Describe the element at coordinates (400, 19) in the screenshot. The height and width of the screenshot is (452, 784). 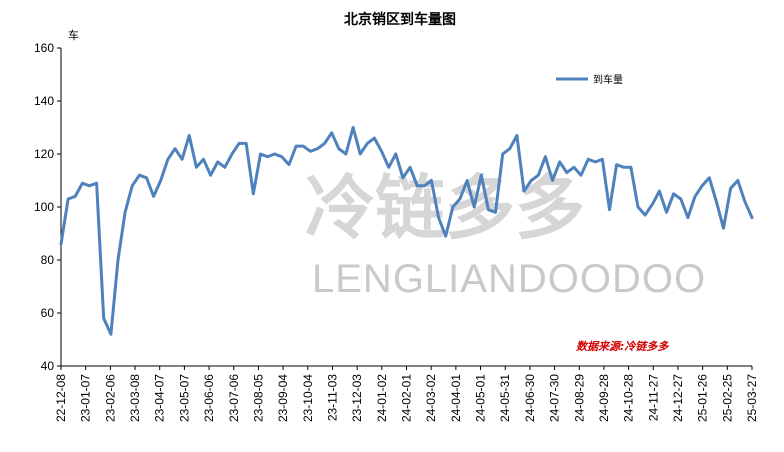
I see `chart-title: 北京销区到车量图` at that location.